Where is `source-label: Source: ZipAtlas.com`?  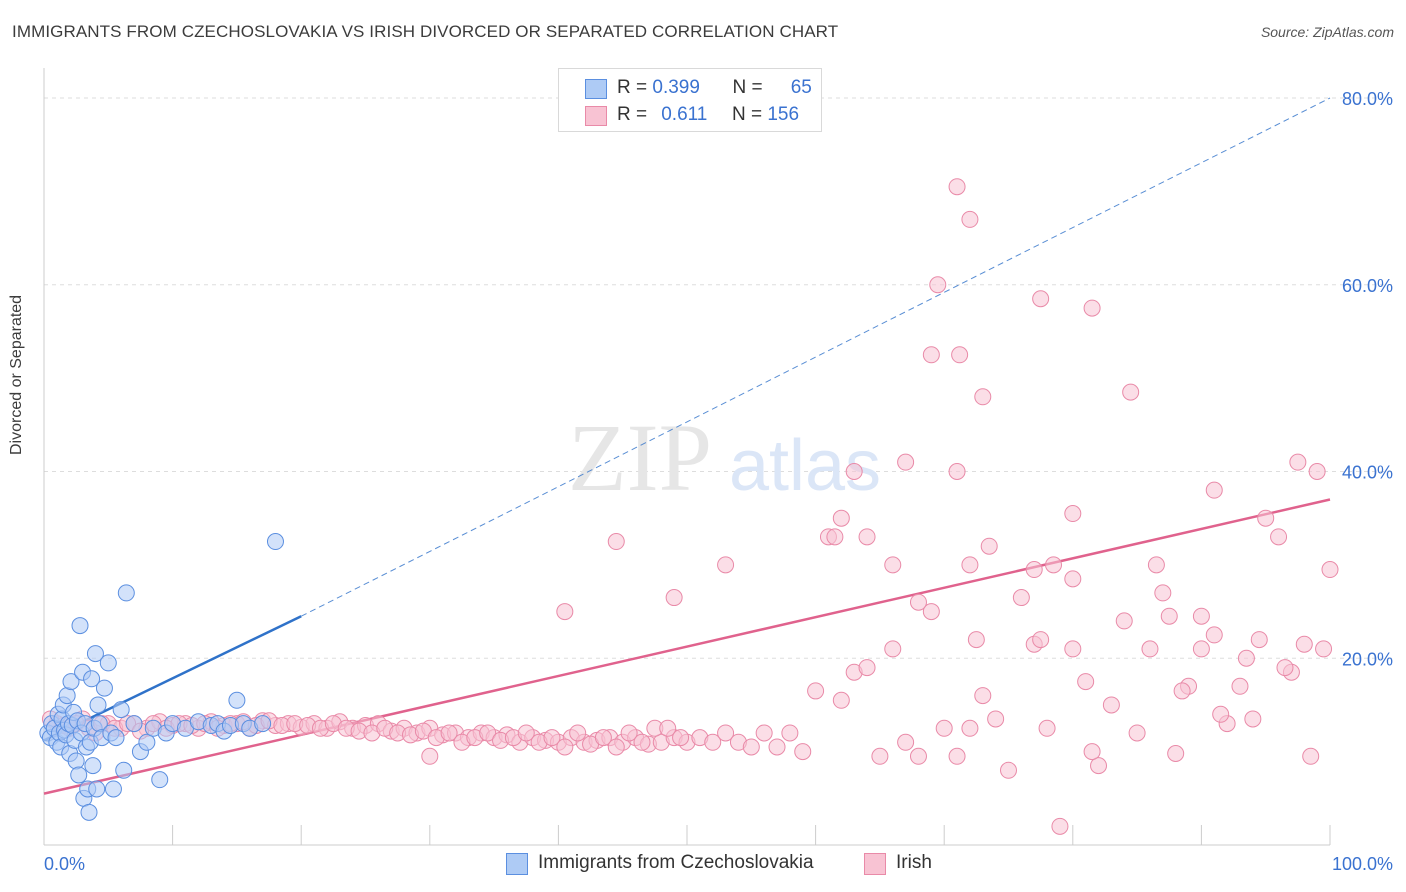
source-label: Source: ZipAtlas.com is located at coordinates (1327, 32).